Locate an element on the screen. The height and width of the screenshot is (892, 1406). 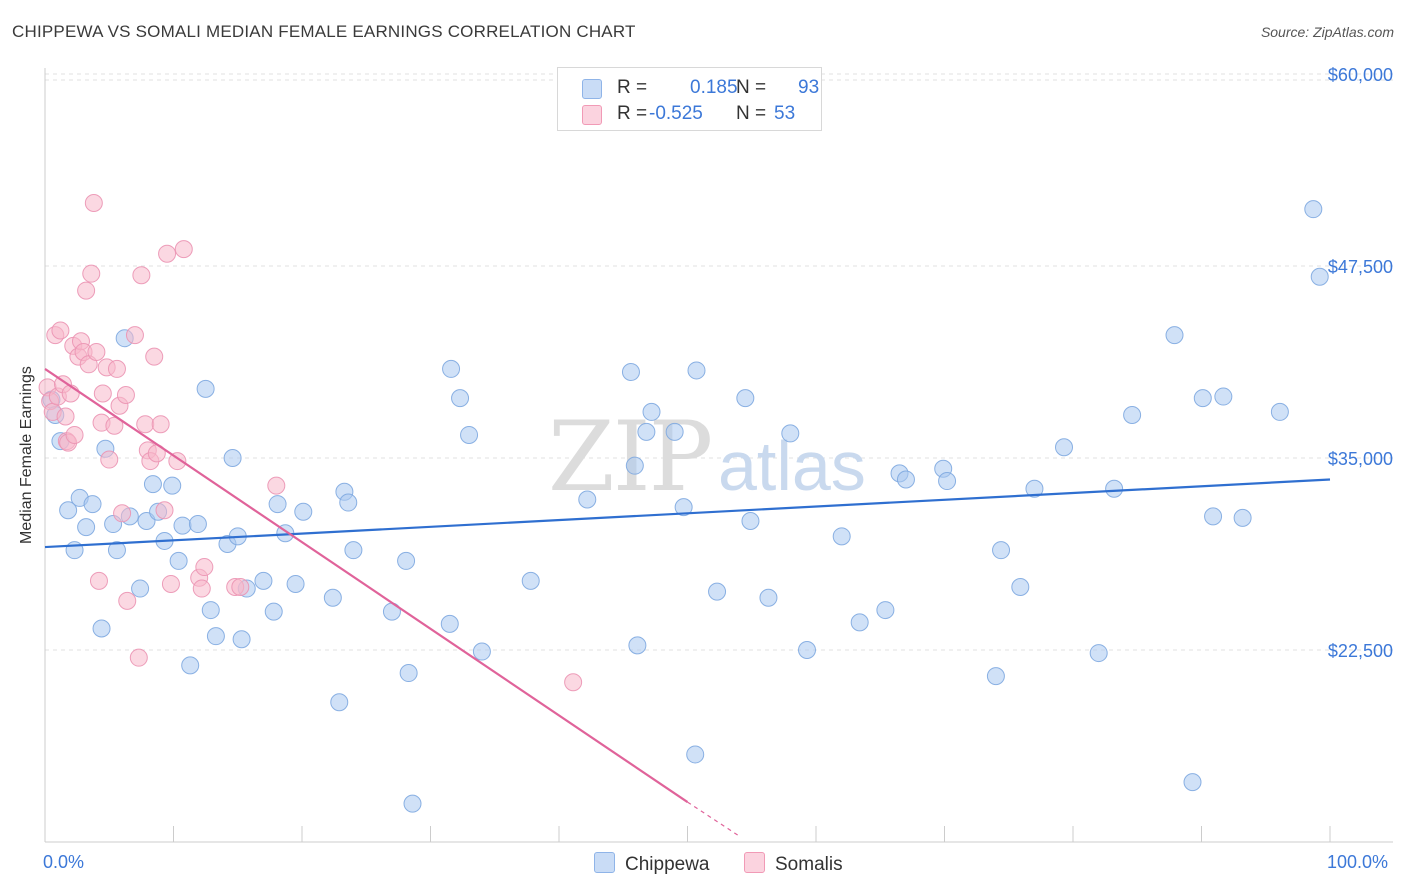
somalis-trend-extension is located at coordinates (713, 819).